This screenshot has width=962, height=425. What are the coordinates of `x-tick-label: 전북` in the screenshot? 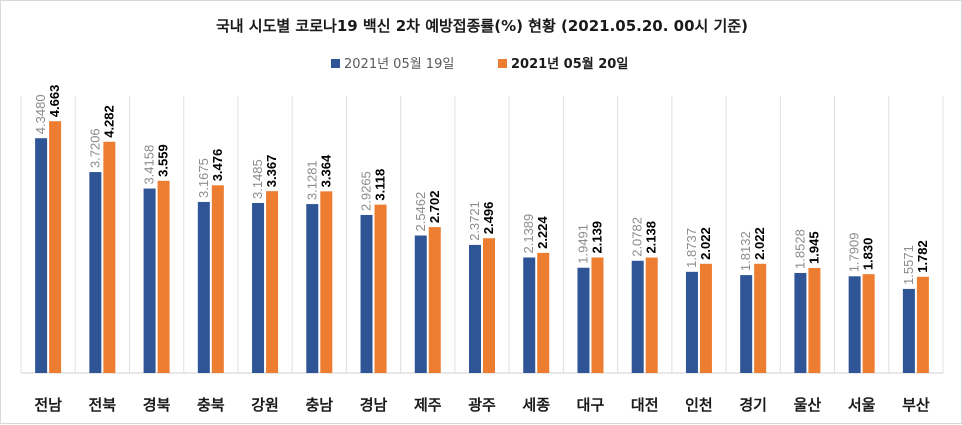 It's located at (103, 405).